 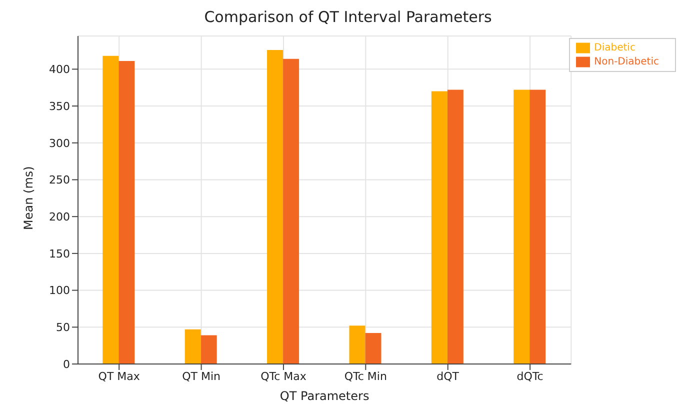 I want to click on x-tick-label: dQT, so click(x=448, y=376).